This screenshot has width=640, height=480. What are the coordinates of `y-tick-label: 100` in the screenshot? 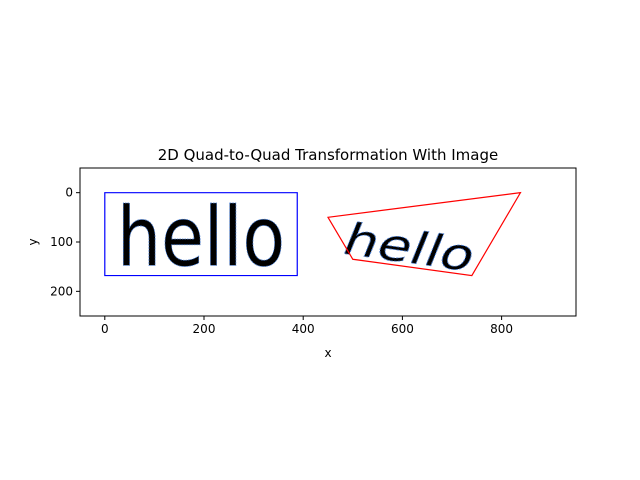 It's located at (61, 242).